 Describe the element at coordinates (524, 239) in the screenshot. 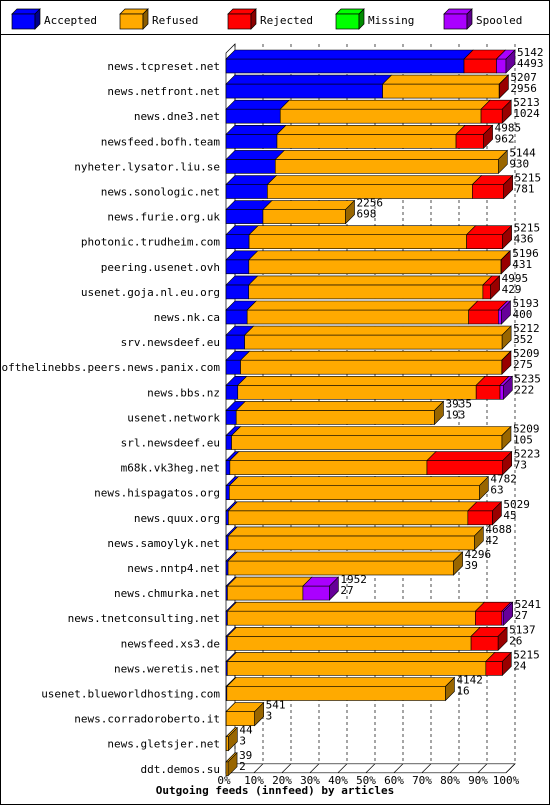

I see `row-accepted-label: 436` at that location.